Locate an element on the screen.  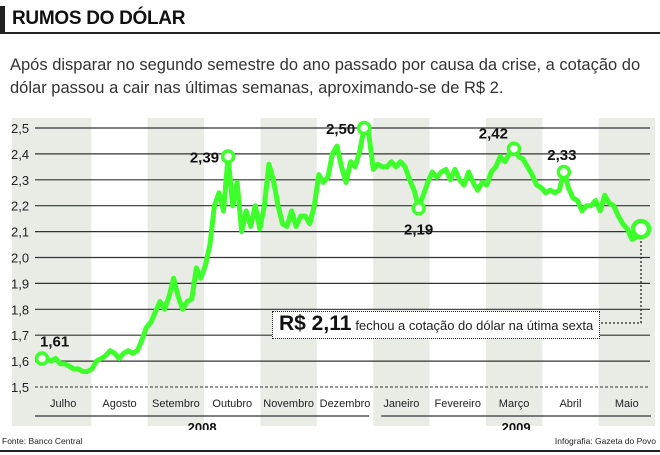
callout-connector is located at coordinates (613, 276).